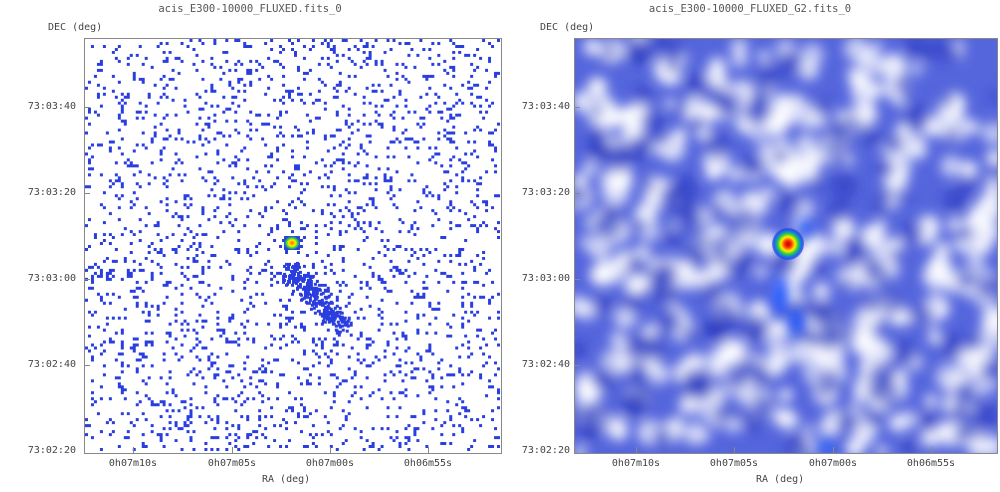 Image resolution: width=1000 pixels, height=492 pixels. What do you see at coordinates (51, 278) in the screenshot?
I see `left-y-tick-label: 73:03:00` at bounding box center [51, 278].